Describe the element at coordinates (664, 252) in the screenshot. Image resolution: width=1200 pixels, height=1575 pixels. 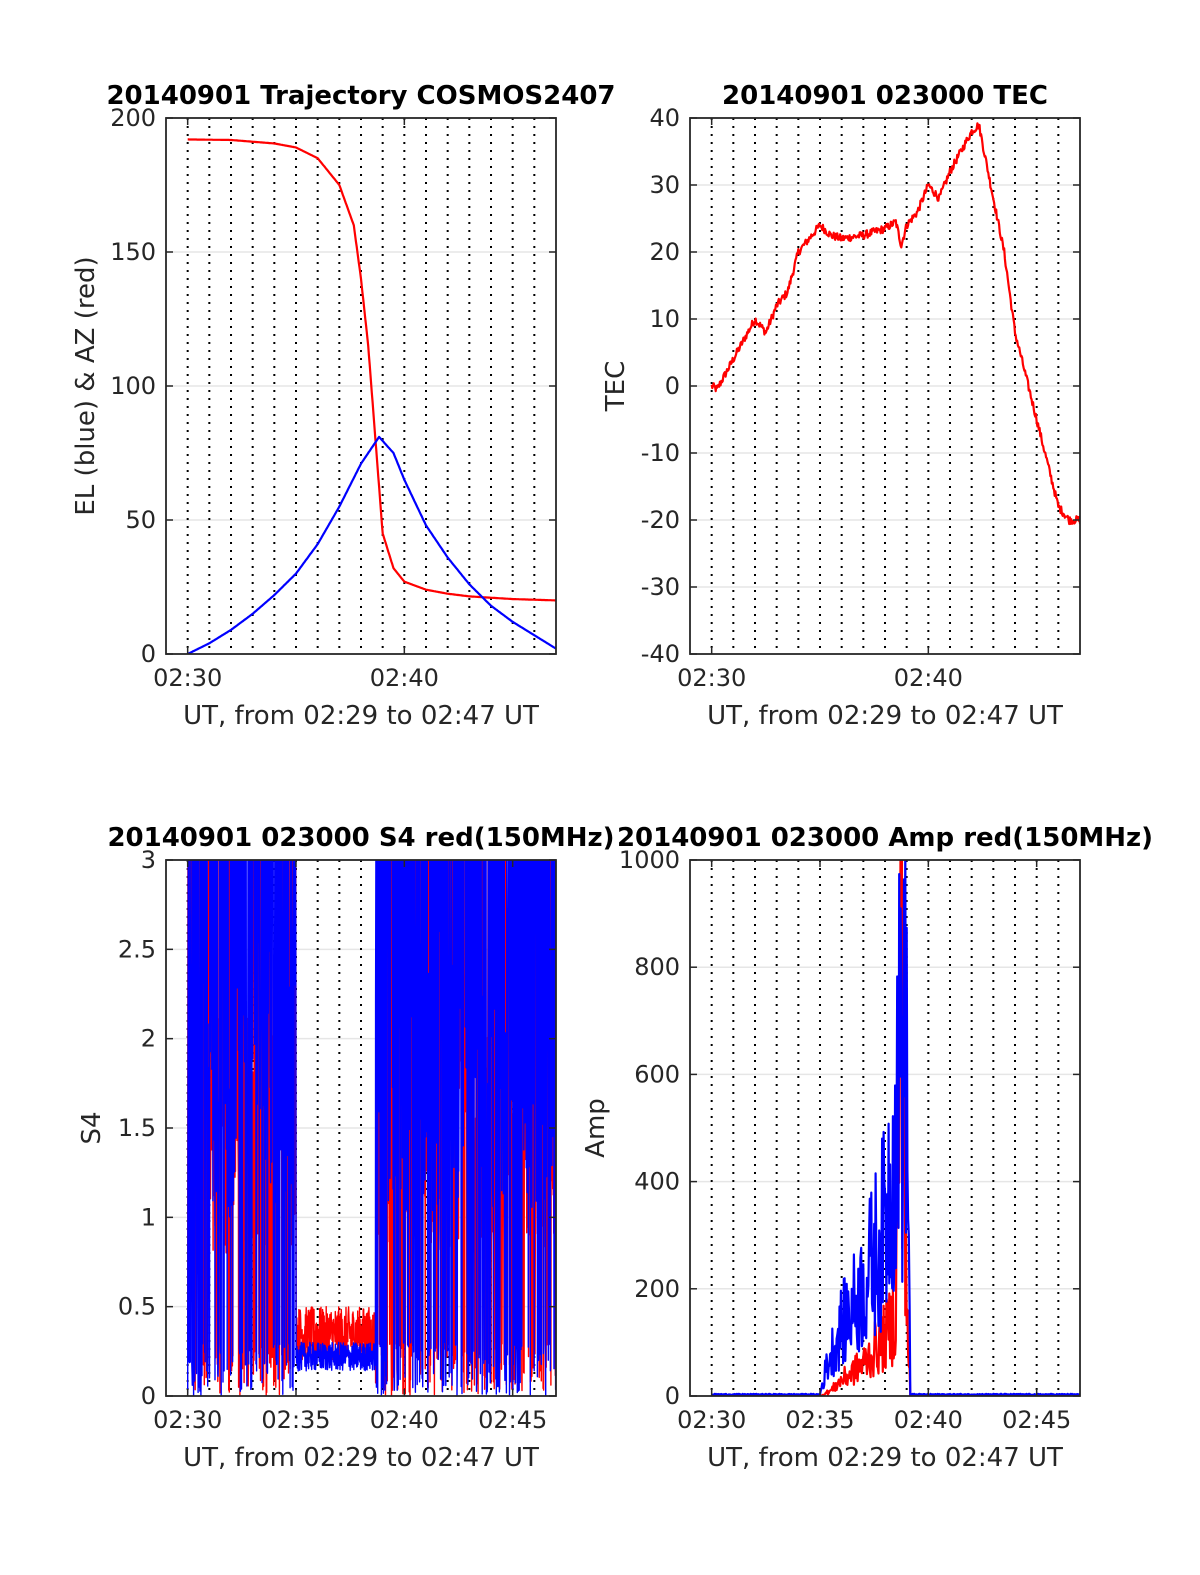
I see `y-tick-label: 20` at that location.